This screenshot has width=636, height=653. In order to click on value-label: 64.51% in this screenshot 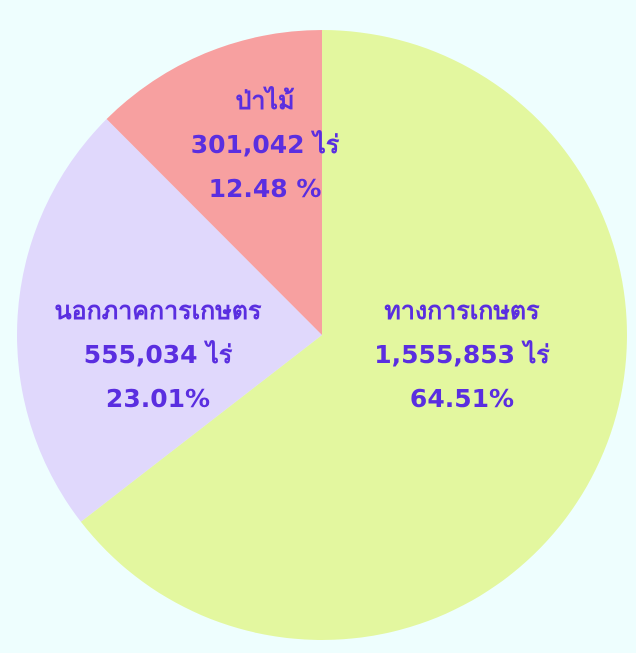, I will do `click(462, 398)`.